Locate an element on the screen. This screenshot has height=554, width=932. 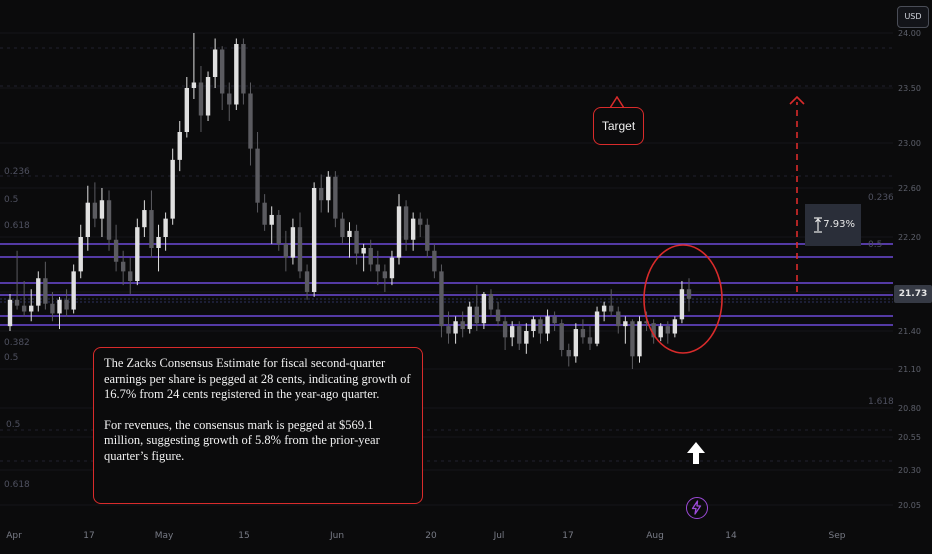
target-callout-notch is located at coordinates (617, 102).